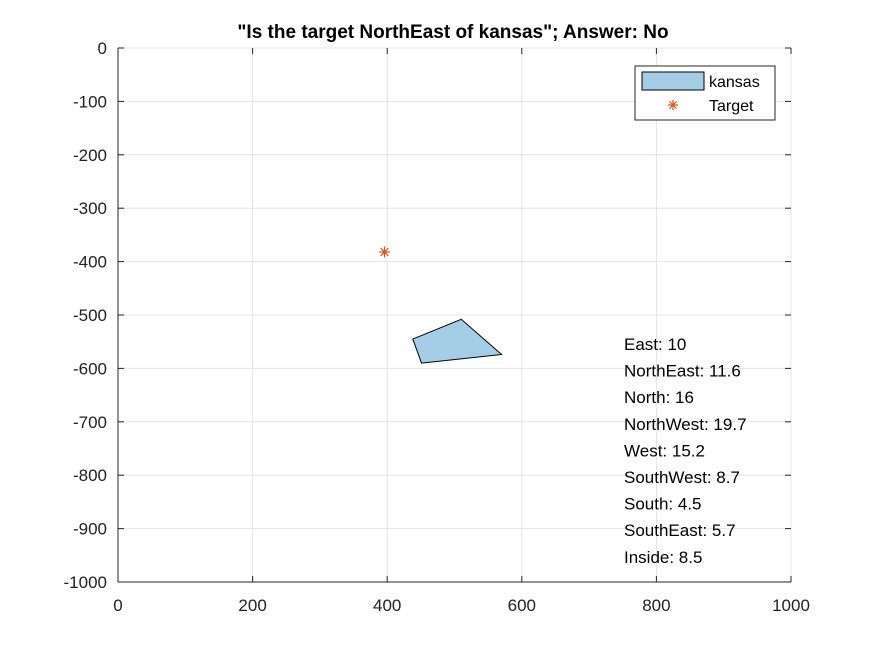 The width and height of the screenshot is (875, 656). Describe the element at coordinates (90, 315) in the screenshot. I see `y-tick-label: -500` at that location.